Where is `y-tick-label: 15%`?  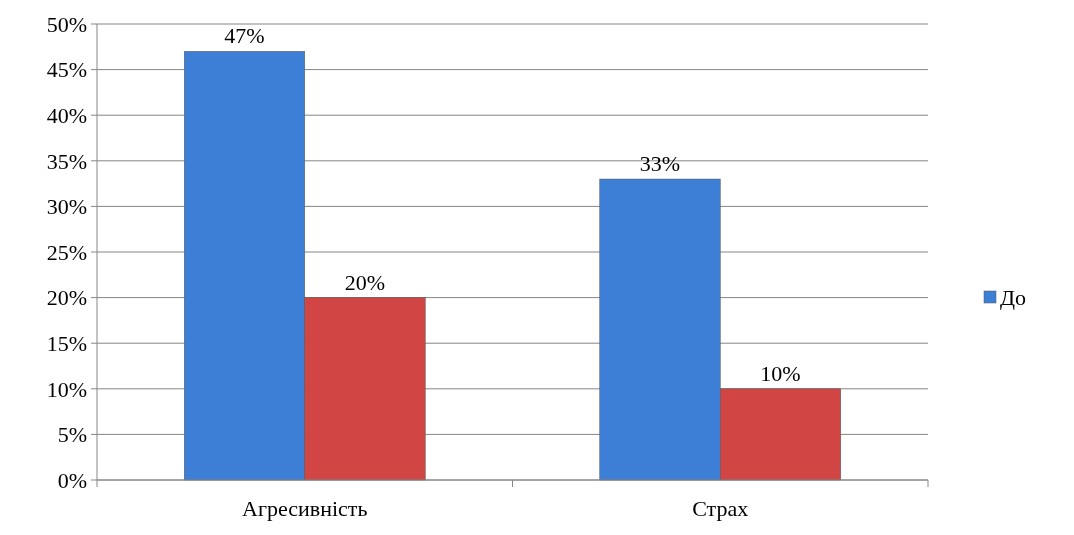 y-tick-label: 15% is located at coordinates (66, 343).